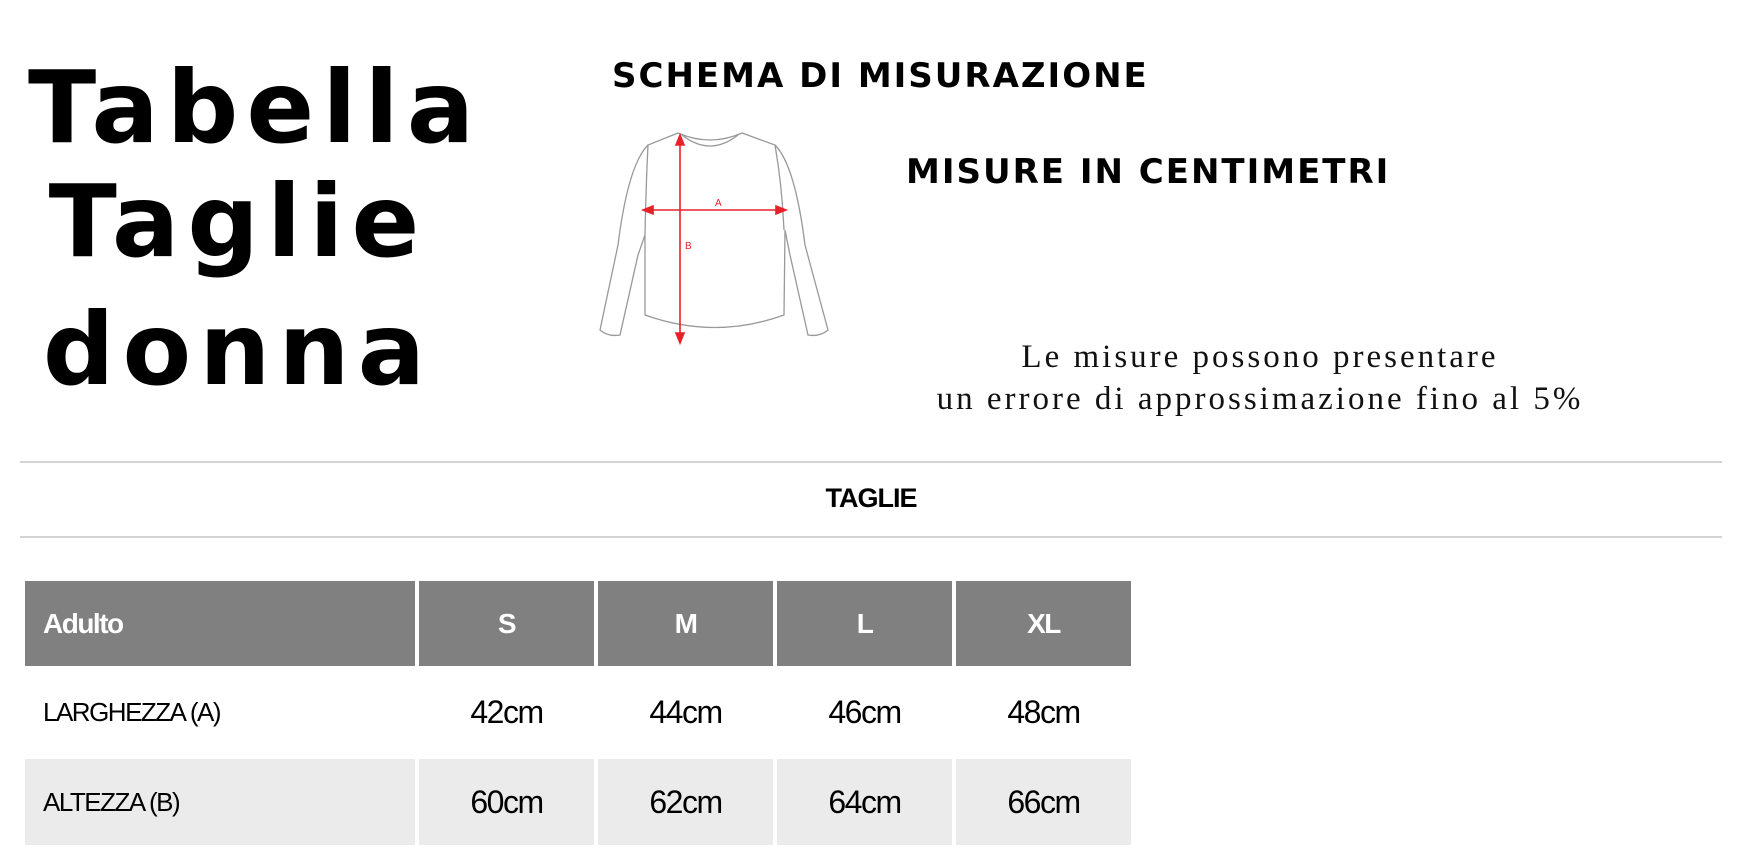  Describe the element at coordinates (864, 802) in the screenshot. I see `table-cell: 64cm` at that location.